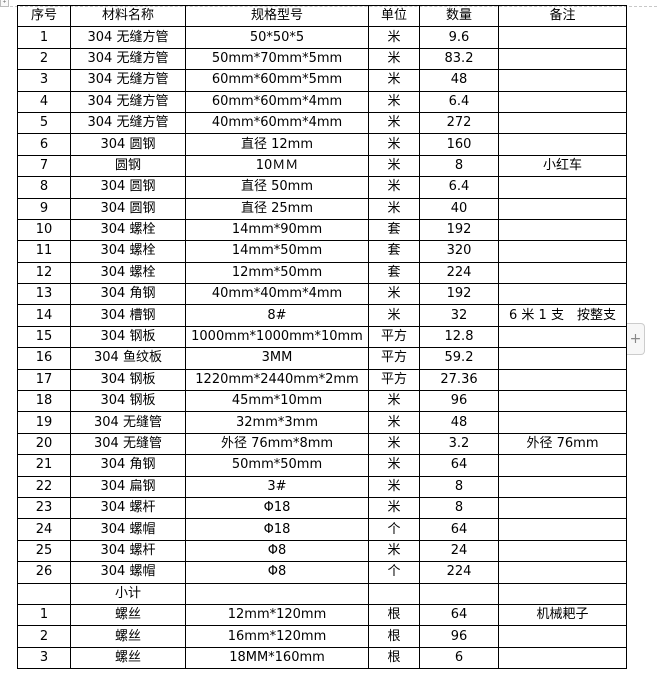 Image resolution: width=657 pixels, height=684 pixels. What do you see at coordinates (459, 358) in the screenshot?
I see `cell-quantity: 59.2` at bounding box center [459, 358].